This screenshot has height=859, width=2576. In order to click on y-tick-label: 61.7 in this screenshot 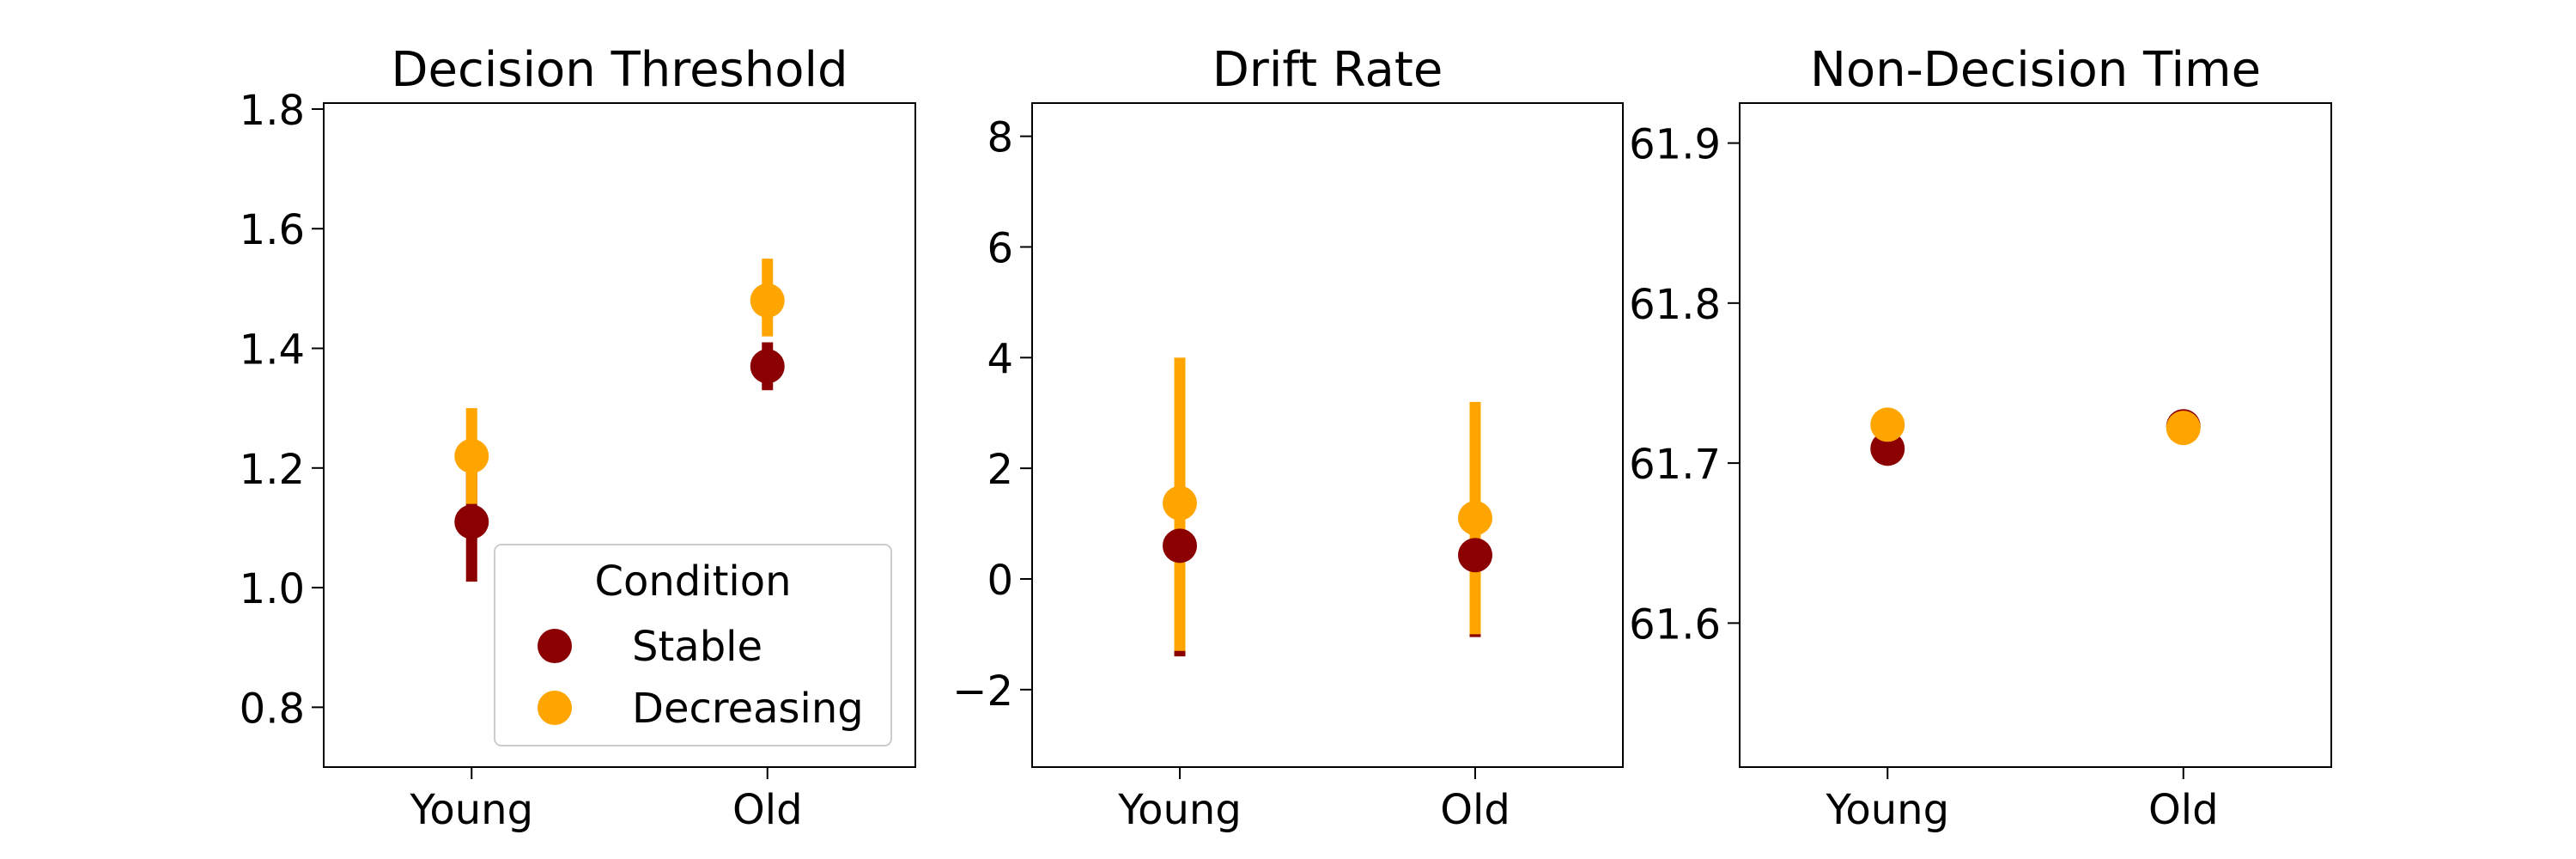, I will do `click(1675, 465)`.